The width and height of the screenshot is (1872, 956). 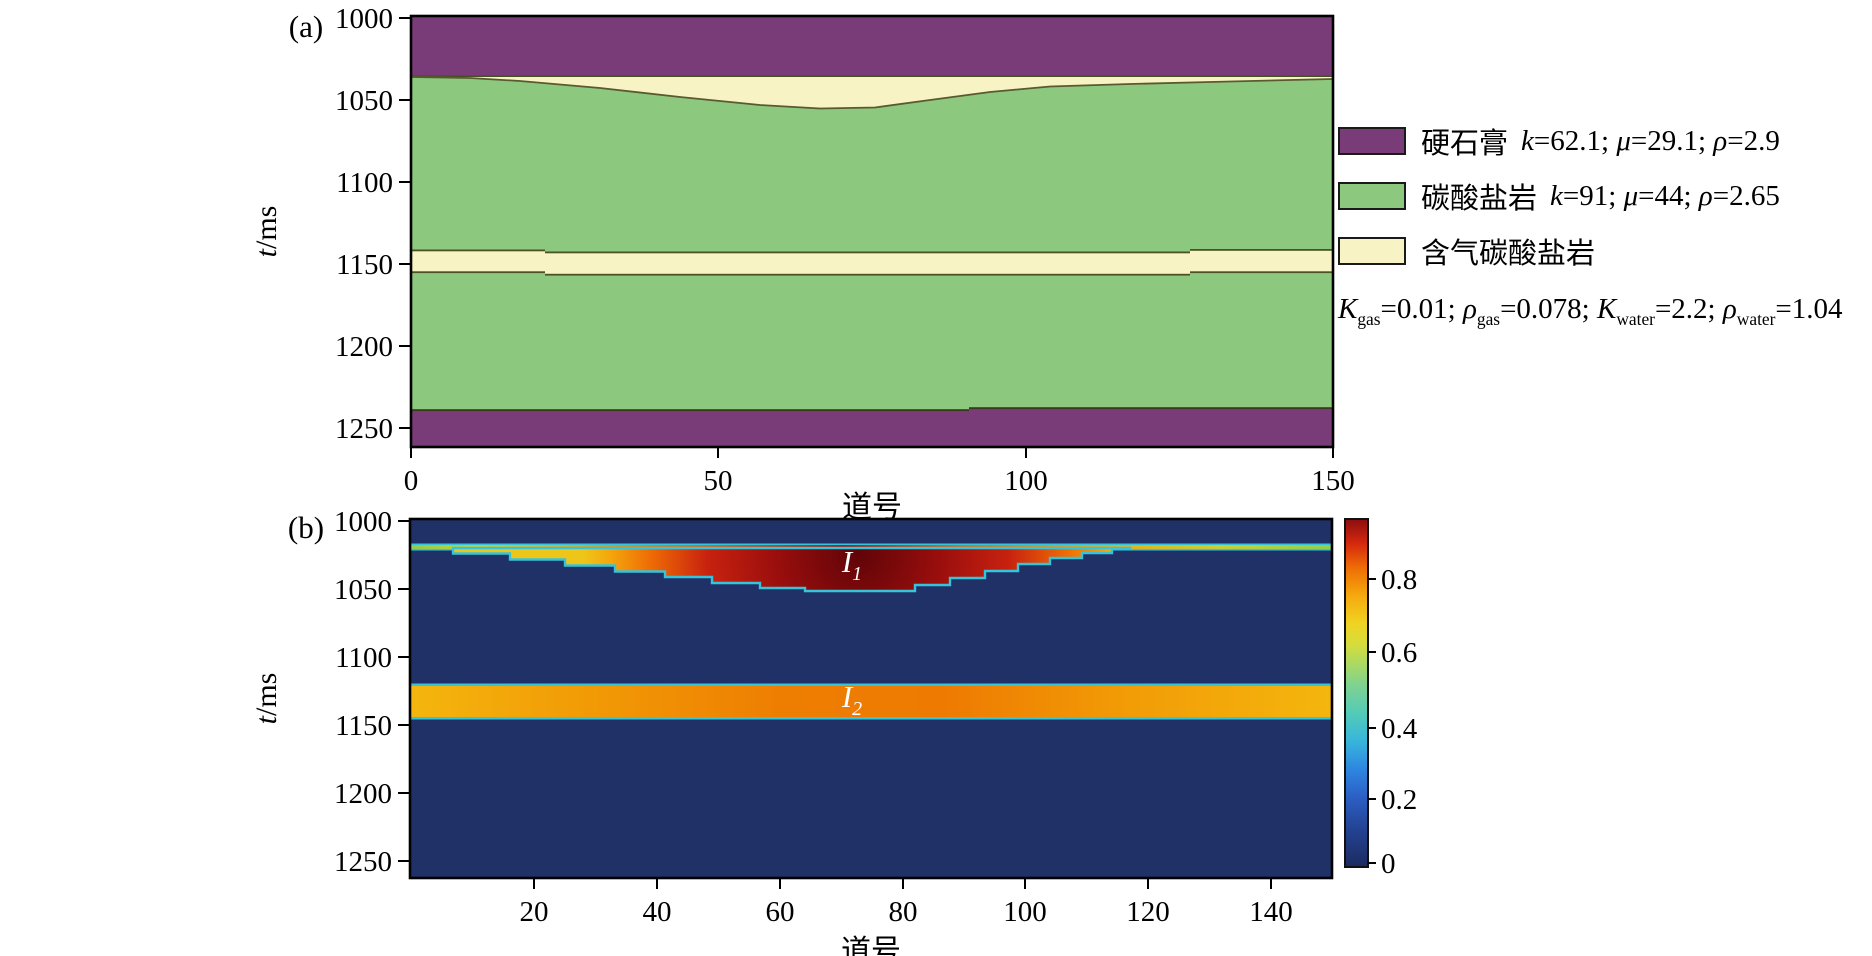 I want to click on panel-b-ytick-label: 1150, so click(x=363, y=726).